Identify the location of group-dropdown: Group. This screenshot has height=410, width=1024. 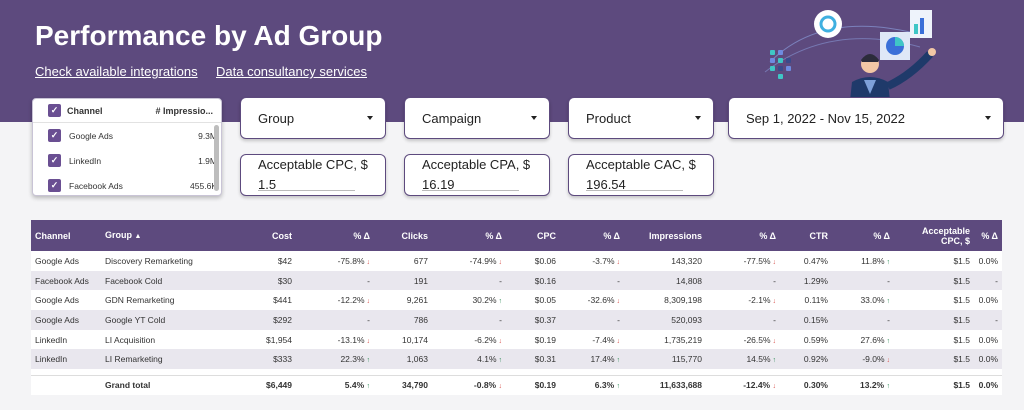
(313, 118).